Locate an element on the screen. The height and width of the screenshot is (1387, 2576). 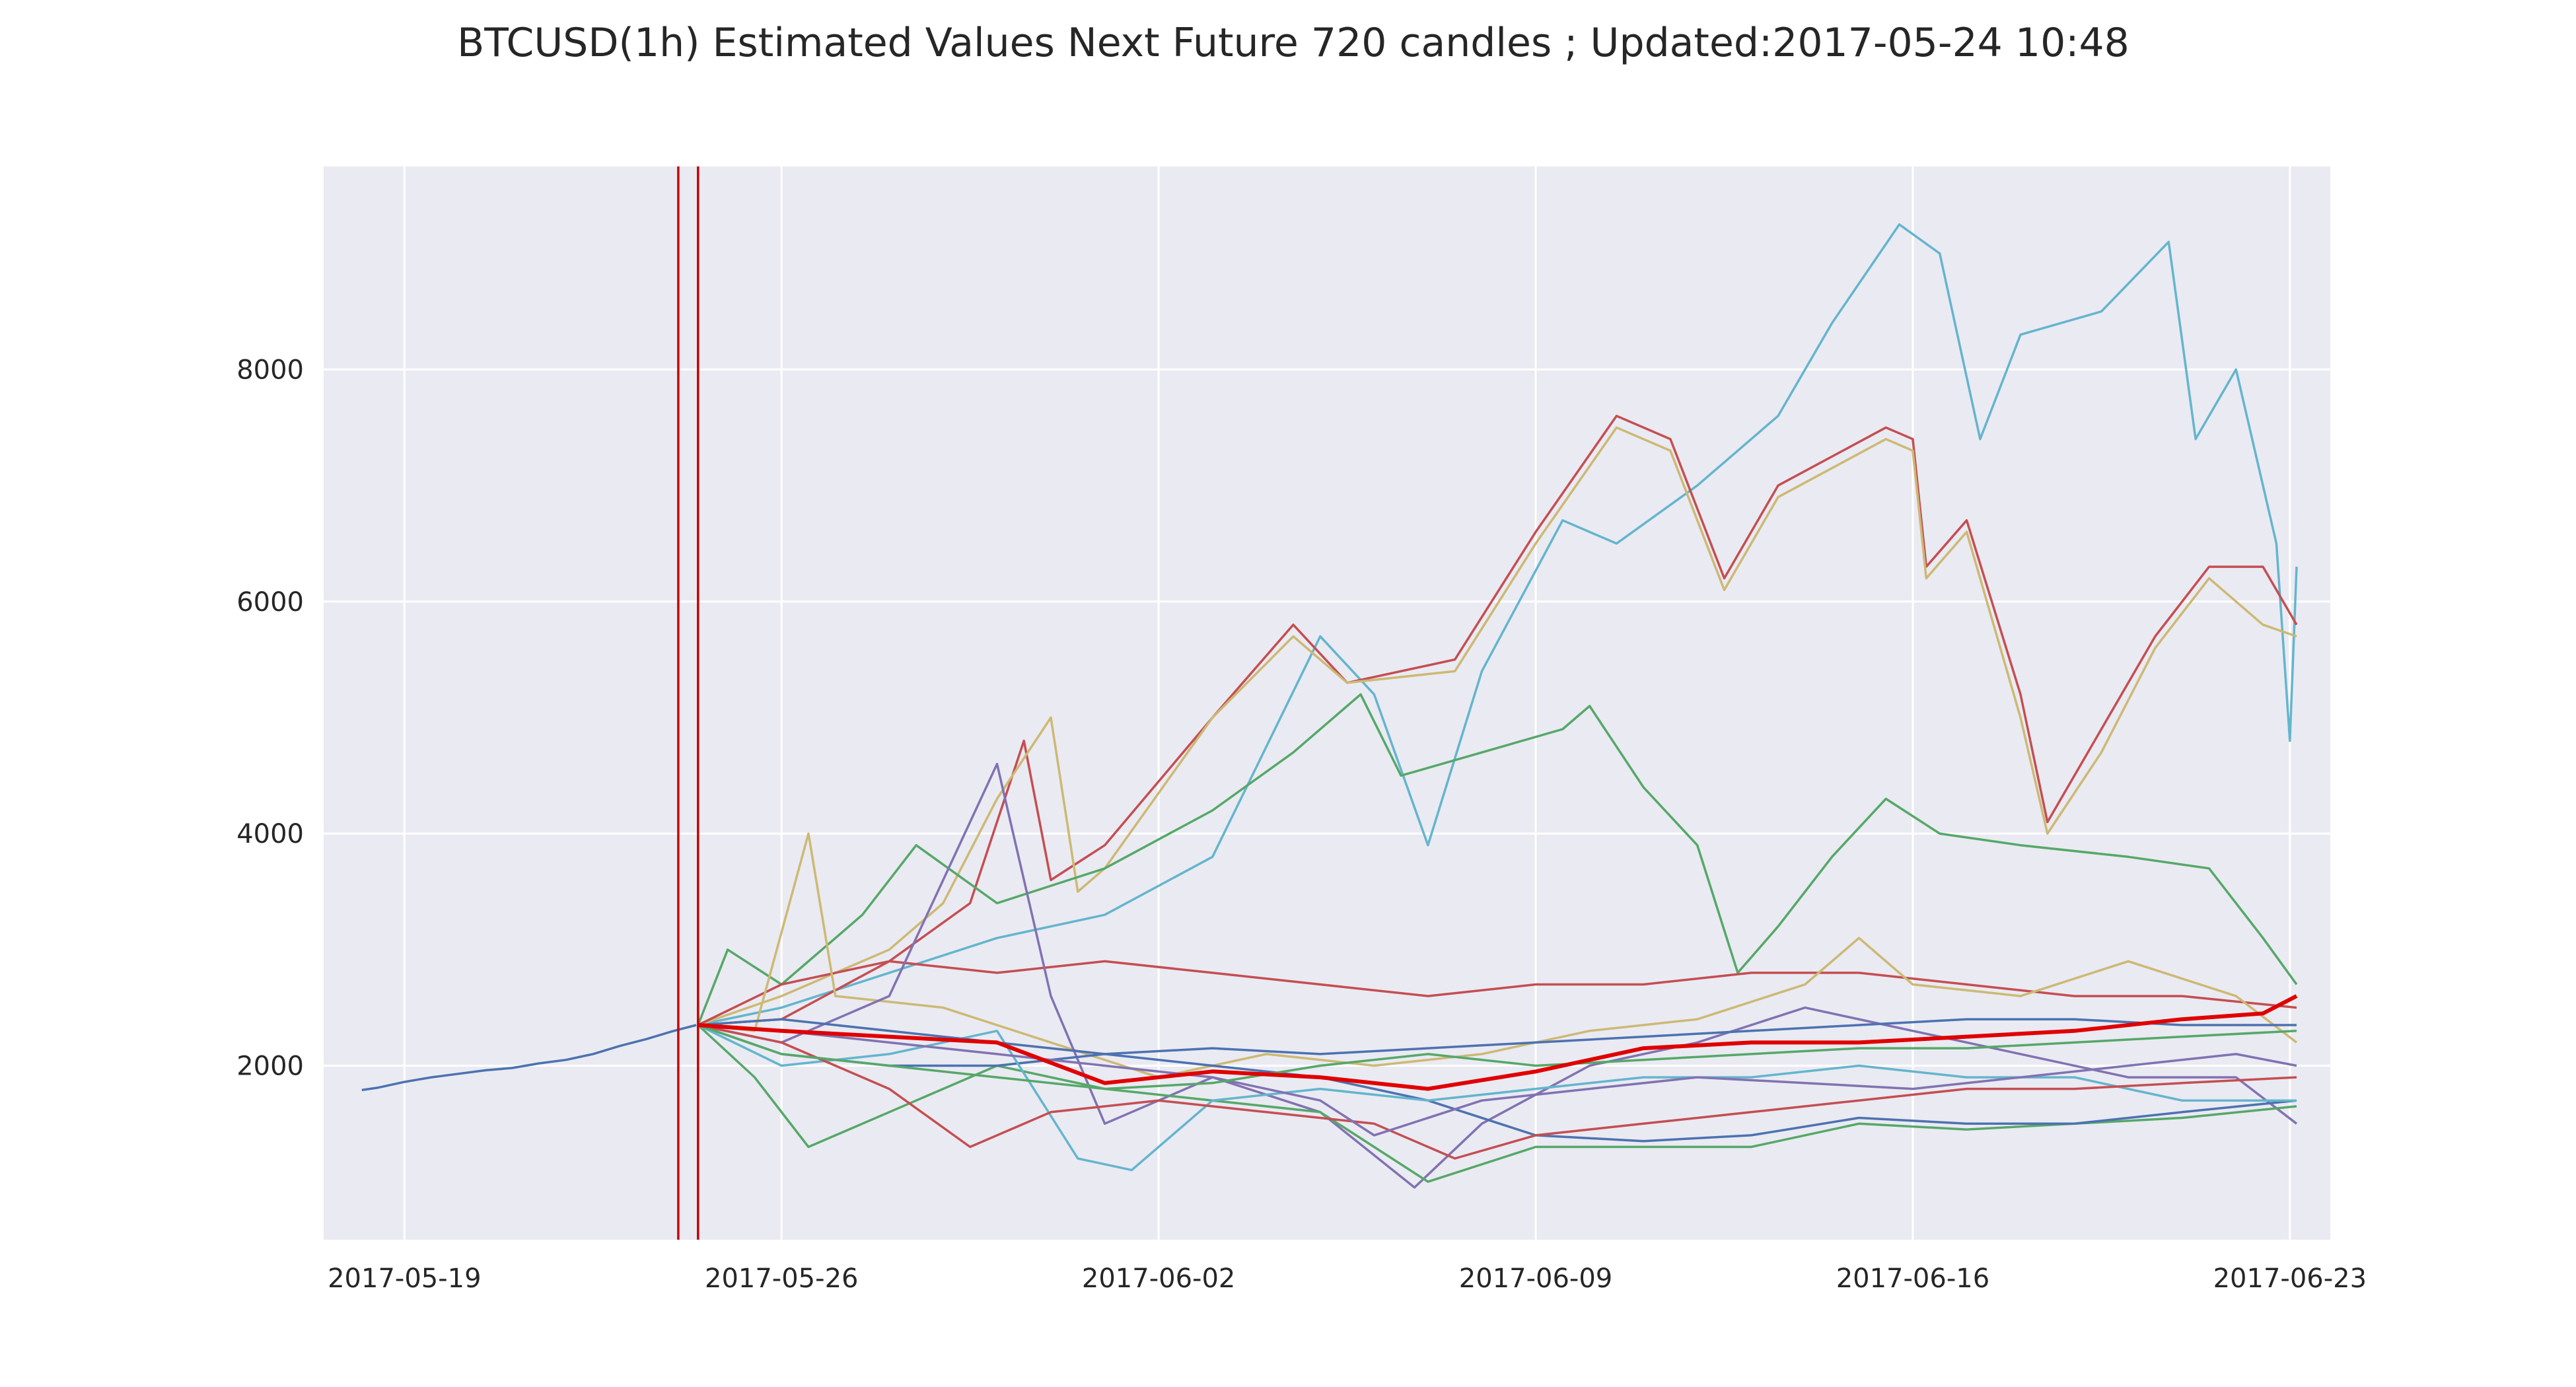
x-tick-label: 2017-05-26 is located at coordinates (782, 1278).